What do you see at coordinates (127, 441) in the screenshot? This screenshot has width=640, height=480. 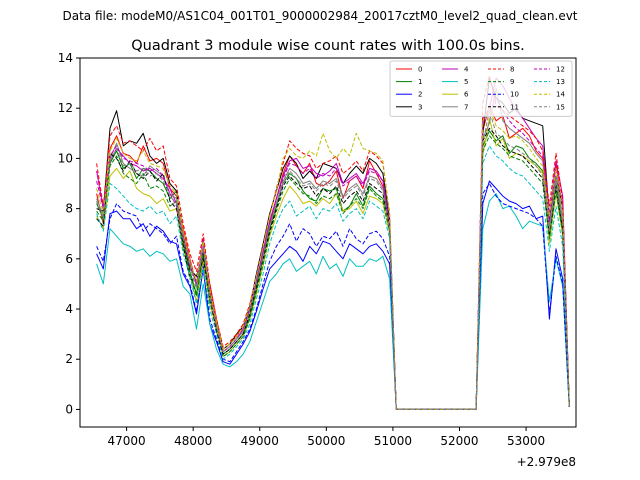 I see `x-tick-label: 47000` at bounding box center [127, 441].